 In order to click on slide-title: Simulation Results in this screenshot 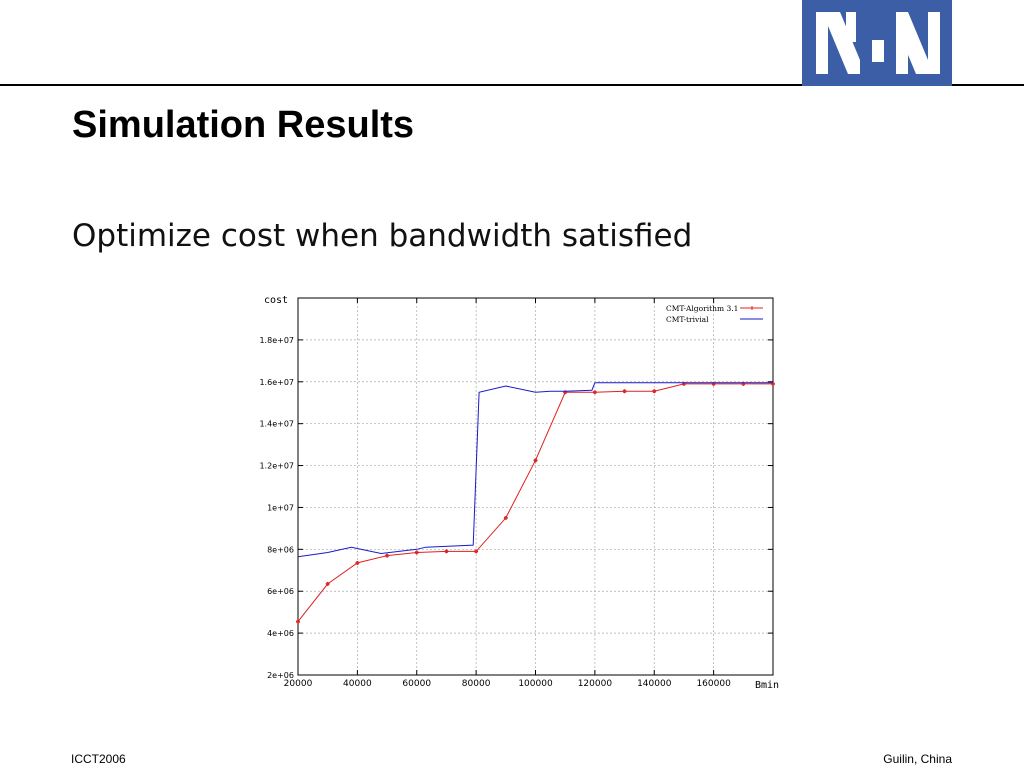, I will do `click(243, 125)`.